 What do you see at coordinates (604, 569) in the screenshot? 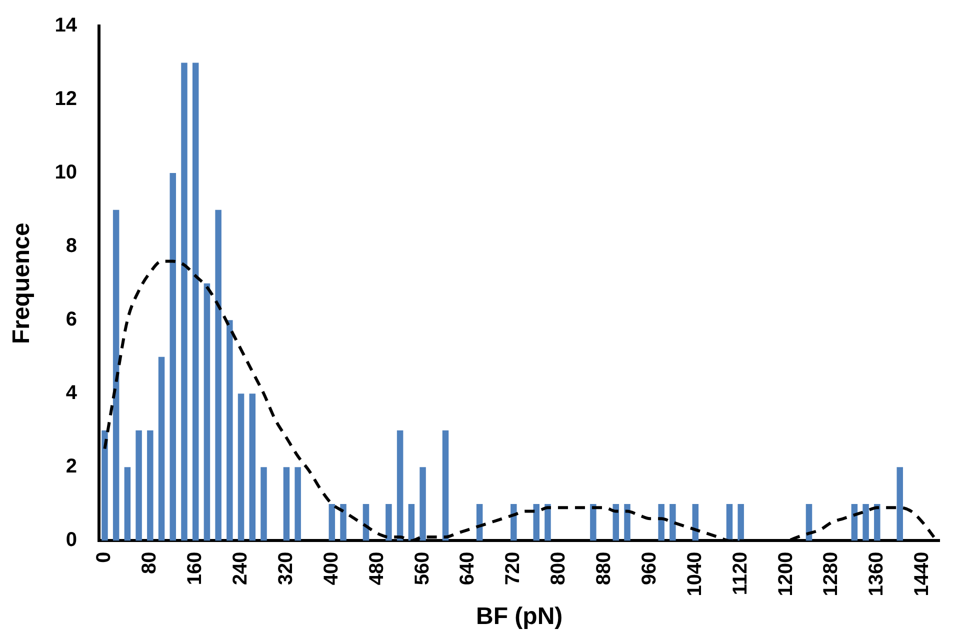
I see `x-tick-label: 880` at bounding box center [604, 569].